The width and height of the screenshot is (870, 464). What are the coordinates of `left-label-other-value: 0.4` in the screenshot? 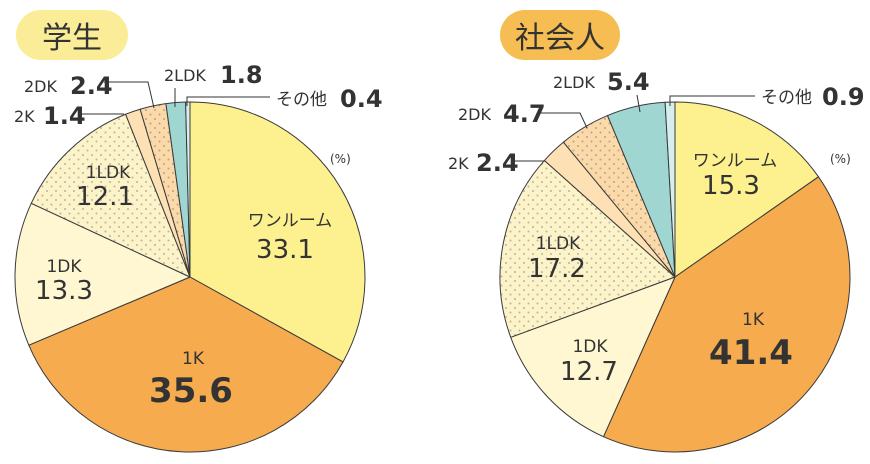 It's located at (361, 99).